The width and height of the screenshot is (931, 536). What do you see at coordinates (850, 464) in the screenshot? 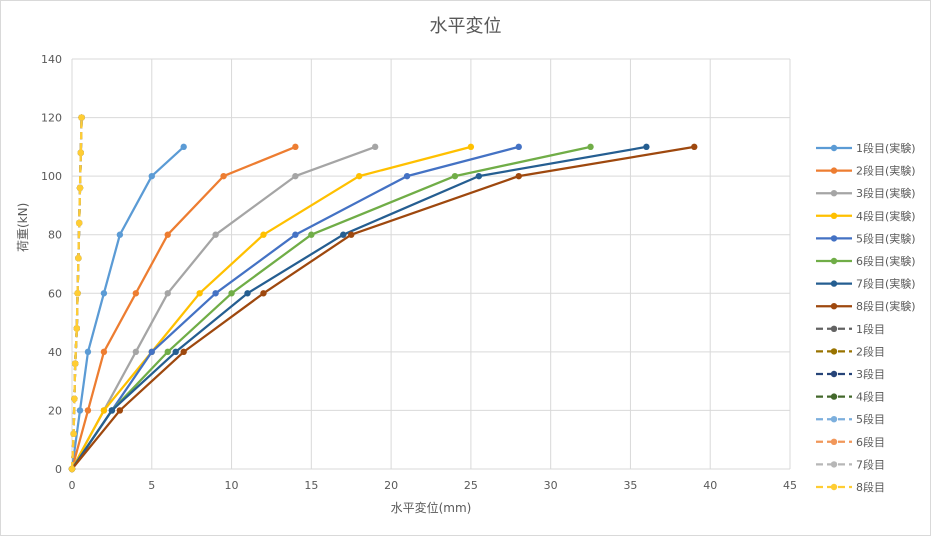
I see `legend-item: 7段目` at bounding box center [850, 464].